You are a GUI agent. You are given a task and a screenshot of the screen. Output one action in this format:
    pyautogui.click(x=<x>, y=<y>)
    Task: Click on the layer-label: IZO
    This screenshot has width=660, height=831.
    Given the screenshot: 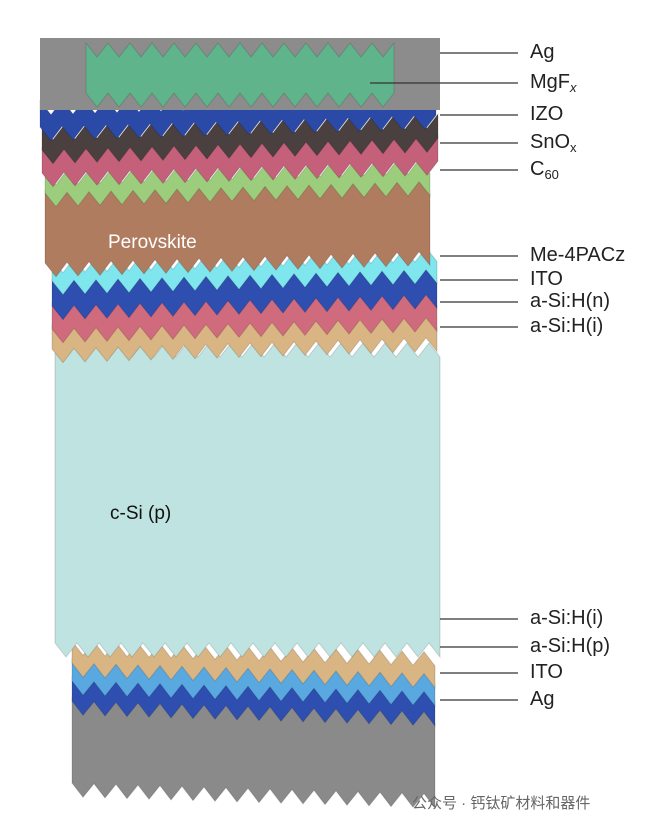 What is the action you would take?
    pyautogui.click(x=546, y=114)
    